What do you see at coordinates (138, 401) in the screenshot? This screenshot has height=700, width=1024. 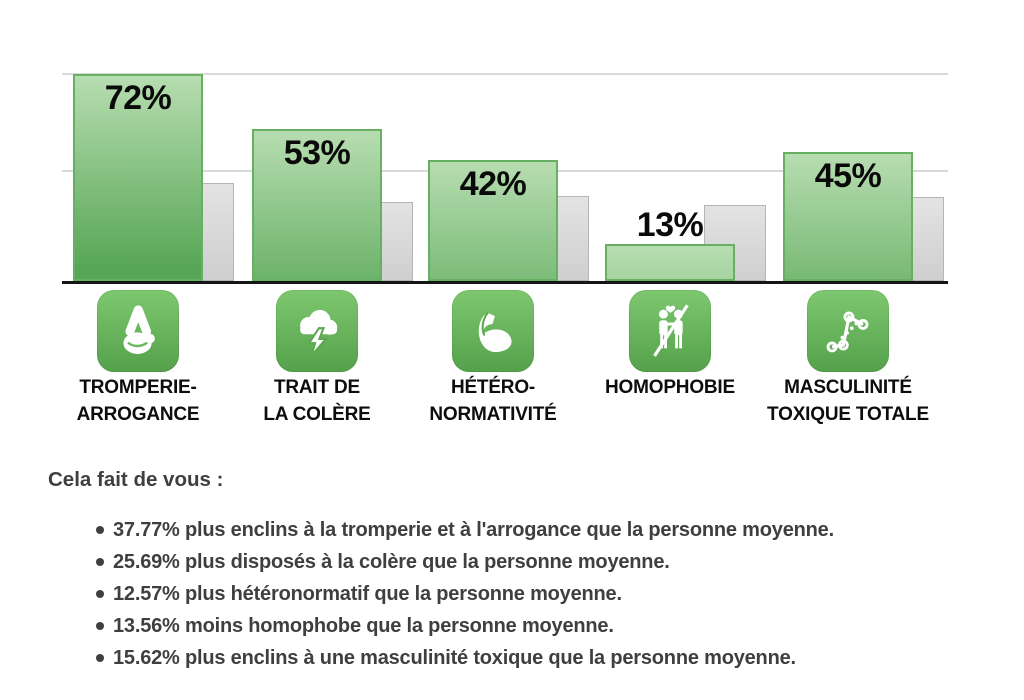 I see `category-label: TROMPERIE- ARROGANCE` at bounding box center [138, 401].